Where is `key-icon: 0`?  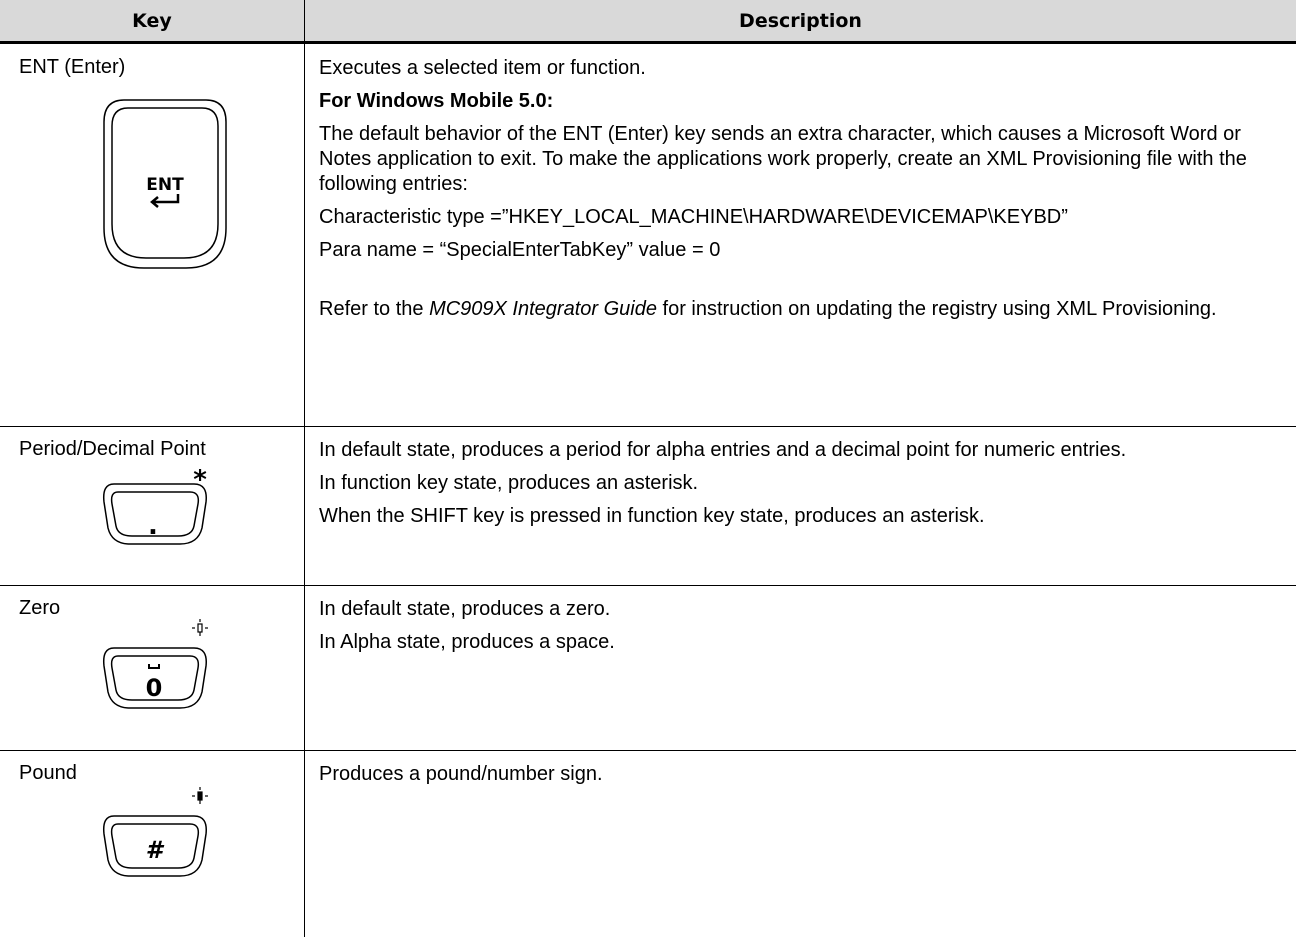 key-icon: 0 is located at coordinates (155, 664).